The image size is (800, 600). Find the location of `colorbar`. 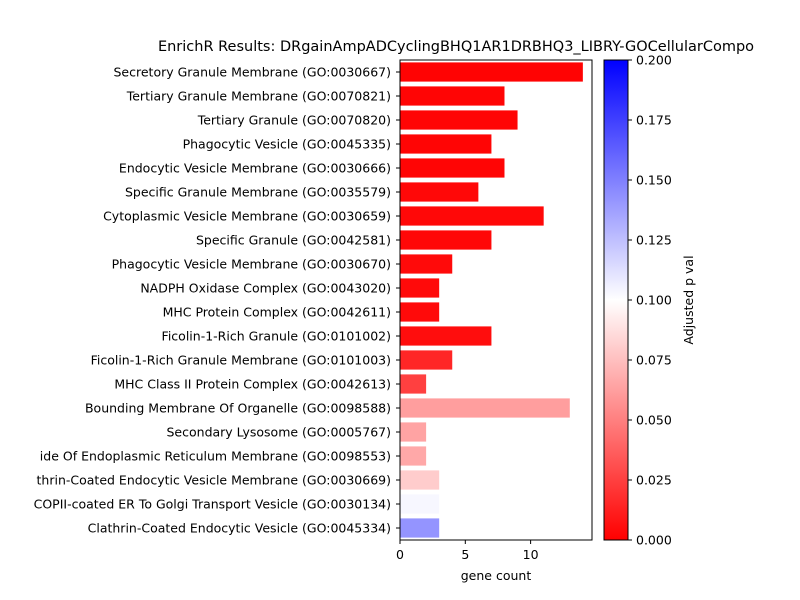

colorbar is located at coordinates (616, 300).